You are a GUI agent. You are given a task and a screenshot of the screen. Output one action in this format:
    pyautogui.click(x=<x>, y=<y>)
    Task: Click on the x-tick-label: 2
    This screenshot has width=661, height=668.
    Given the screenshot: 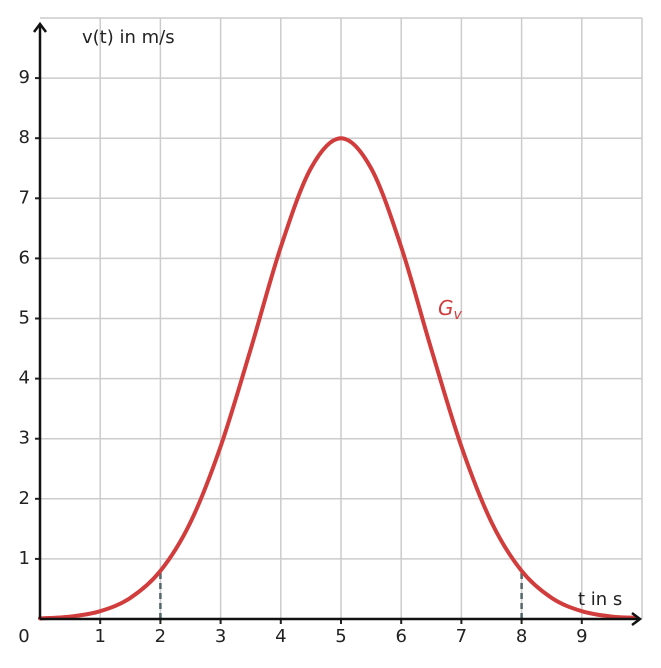 What is the action you would take?
    pyautogui.click(x=160, y=636)
    